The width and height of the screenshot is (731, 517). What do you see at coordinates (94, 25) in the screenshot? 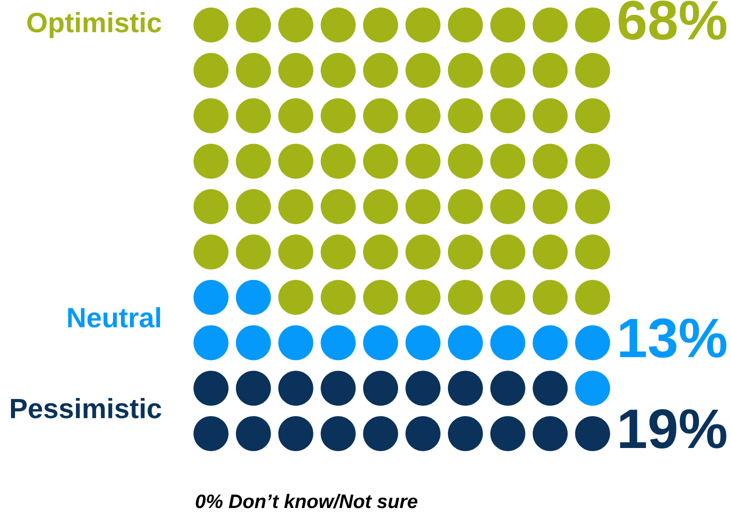
I see `category-label: Optimistic` at bounding box center [94, 25].